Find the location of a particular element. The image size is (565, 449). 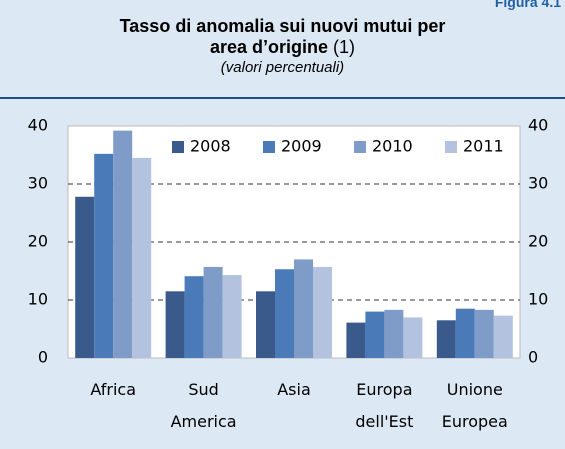

y2-tick-label: 10 is located at coordinates (538, 299).